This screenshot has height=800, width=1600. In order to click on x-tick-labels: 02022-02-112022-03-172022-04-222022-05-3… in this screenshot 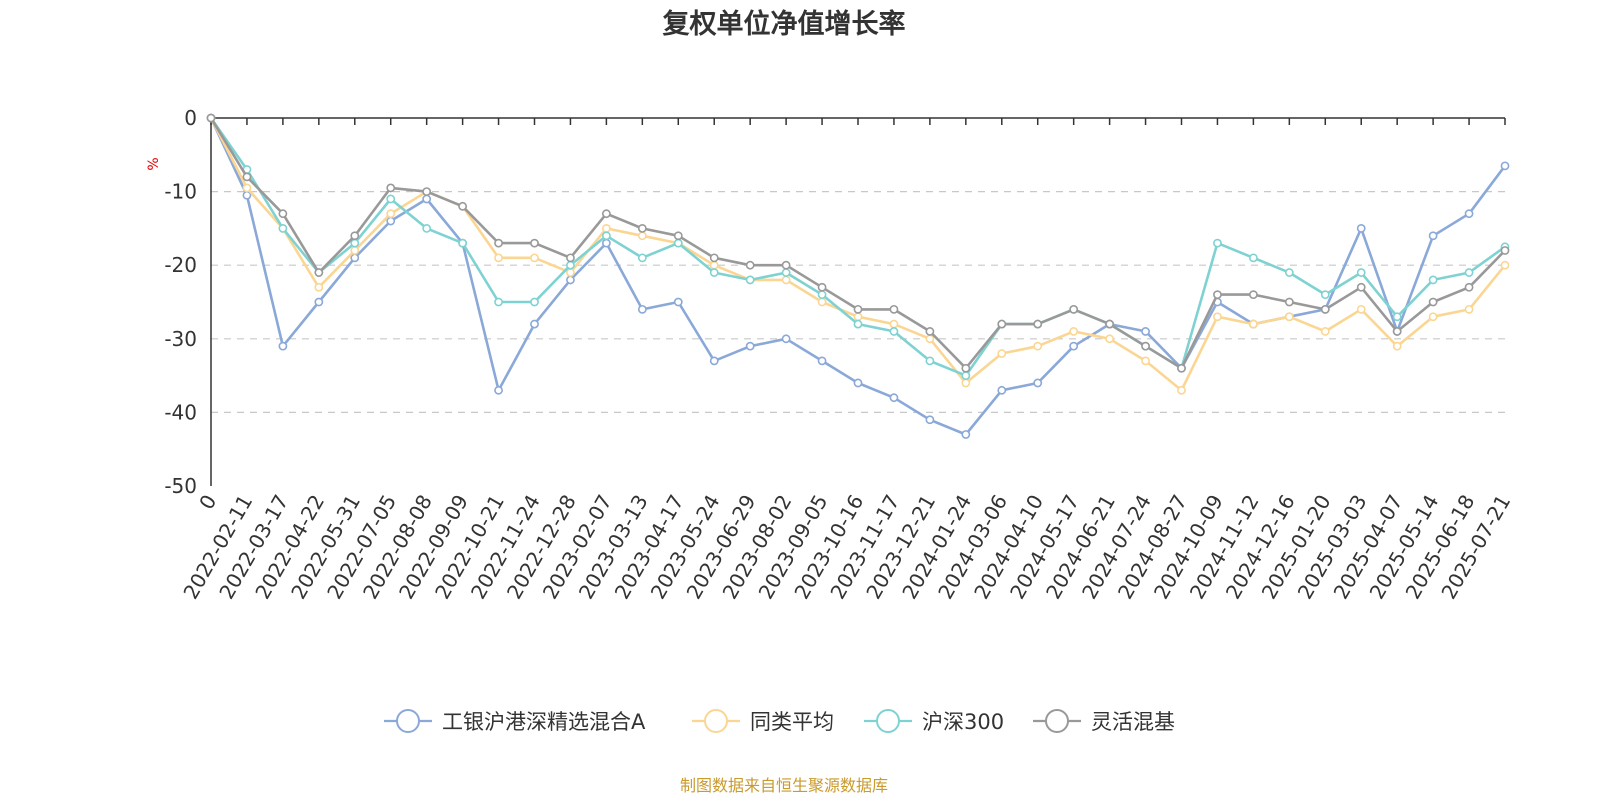, I will do `click(846, 547)`.